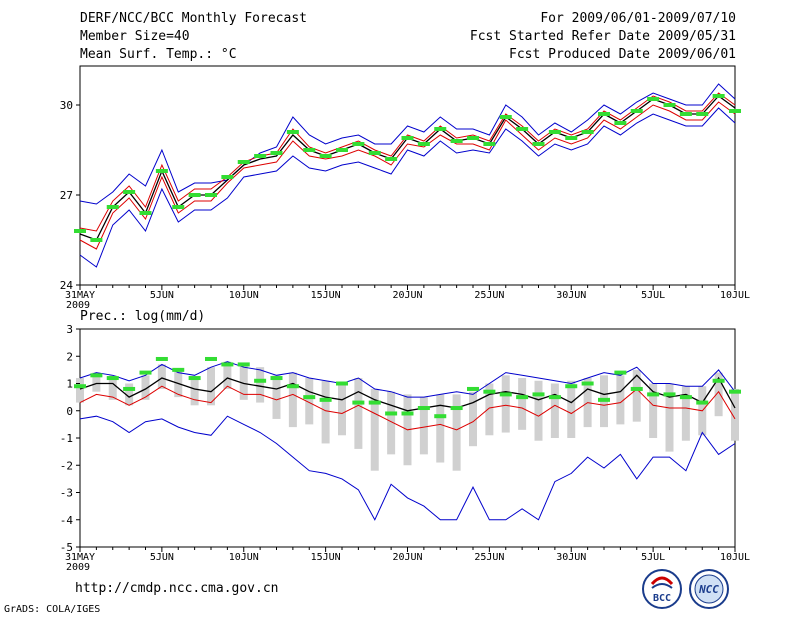 Image resolution: width=800 pixels, height=618 pixels. What do you see at coordinates (326, 557) in the screenshot?
I see `prec-xtick-label-3: 15JUN` at bounding box center [326, 557].